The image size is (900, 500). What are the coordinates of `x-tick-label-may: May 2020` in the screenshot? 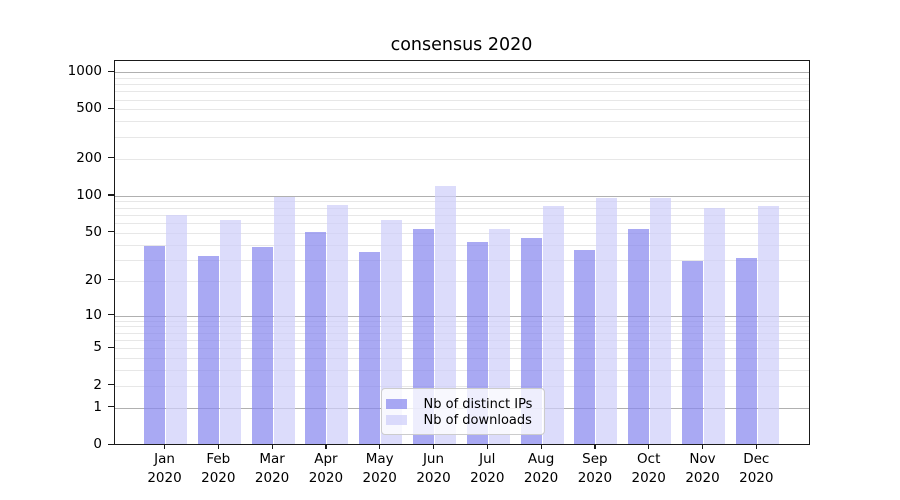 It's located at (379, 468).